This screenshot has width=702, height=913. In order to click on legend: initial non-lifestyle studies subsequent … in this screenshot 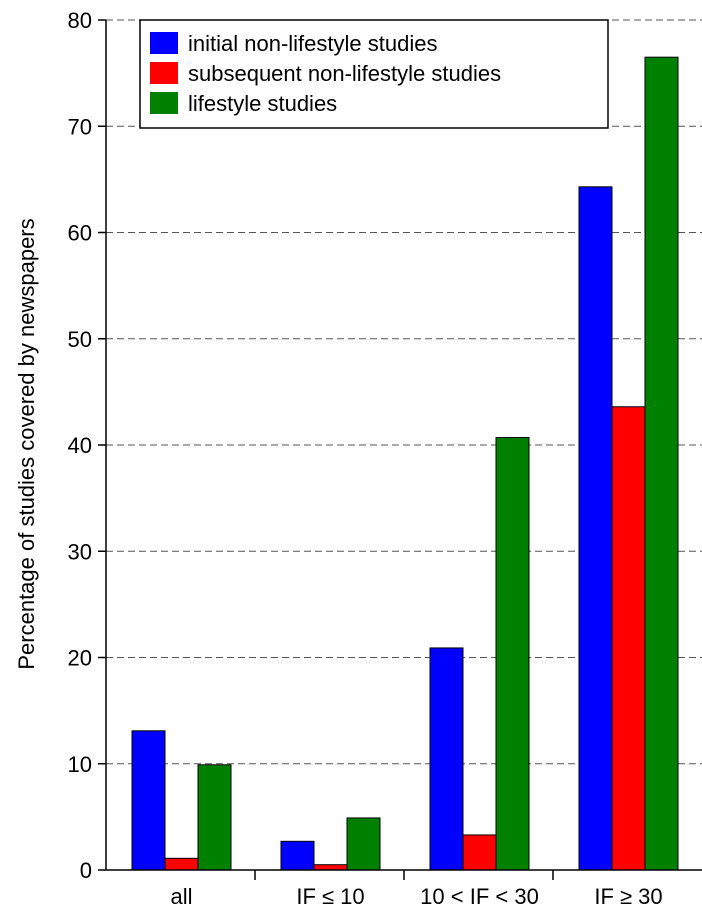, I will do `click(374, 74)`.